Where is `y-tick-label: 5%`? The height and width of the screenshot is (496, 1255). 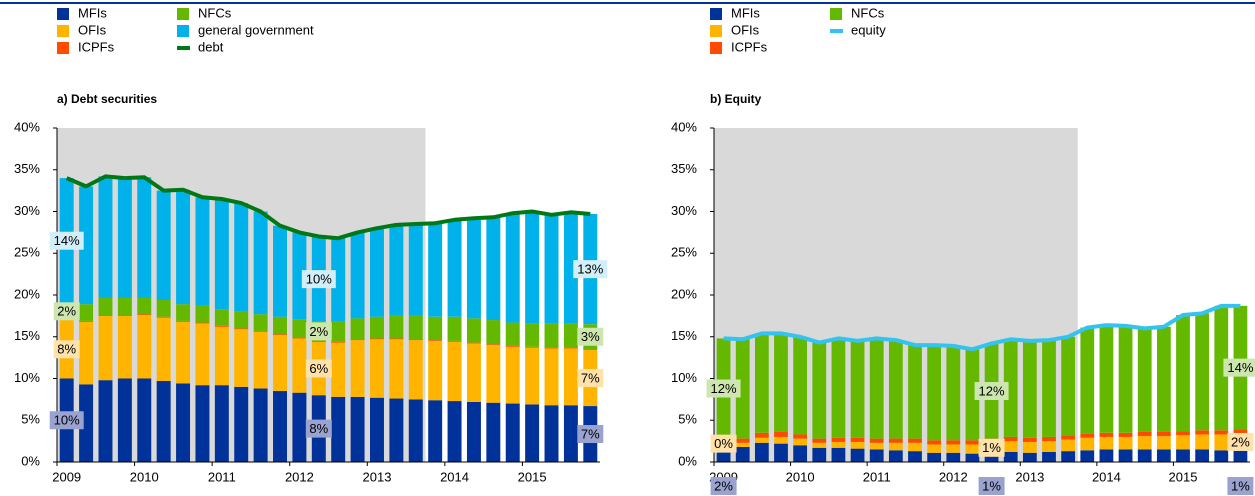
y-tick-label: 5% is located at coordinates (30, 419).